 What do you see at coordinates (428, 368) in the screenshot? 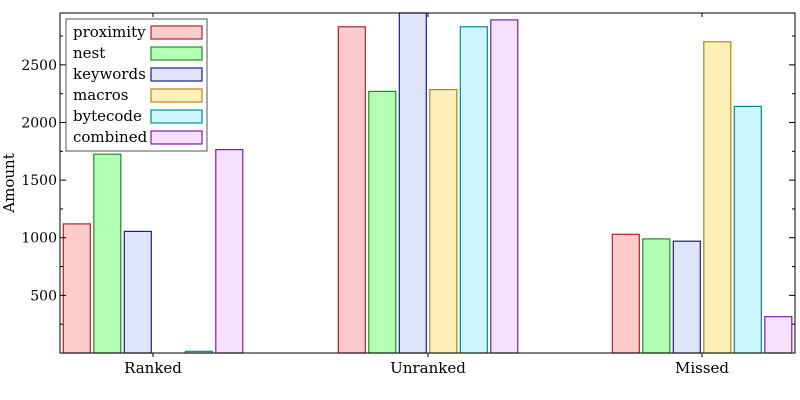
I see `x-tick-label-unranked: Unranked` at bounding box center [428, 368].